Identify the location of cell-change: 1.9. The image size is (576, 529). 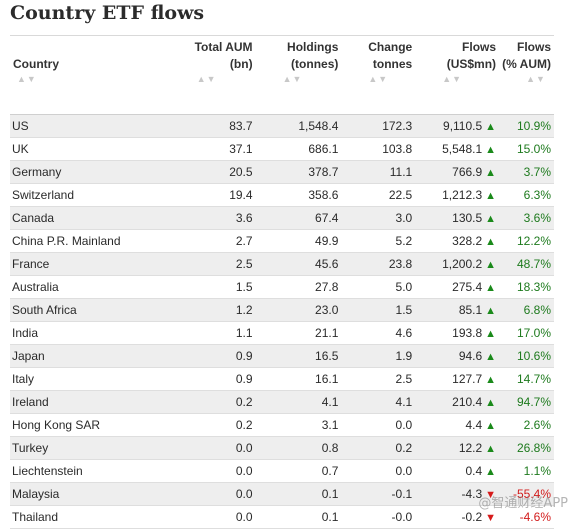
(378, 356).